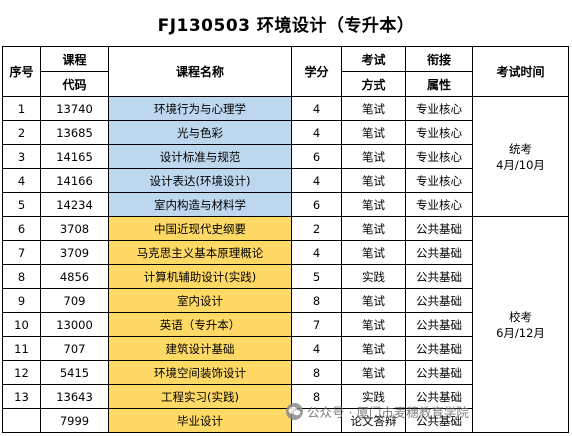 The image size is (572, 436). I want to click on cell-seq: 13, so click(21, 396).